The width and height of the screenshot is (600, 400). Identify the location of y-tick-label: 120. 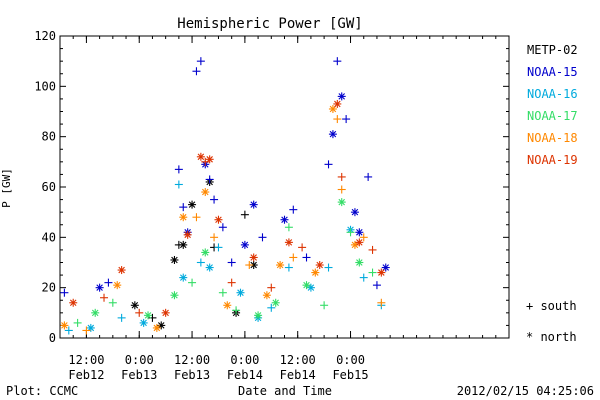
(45, 36).